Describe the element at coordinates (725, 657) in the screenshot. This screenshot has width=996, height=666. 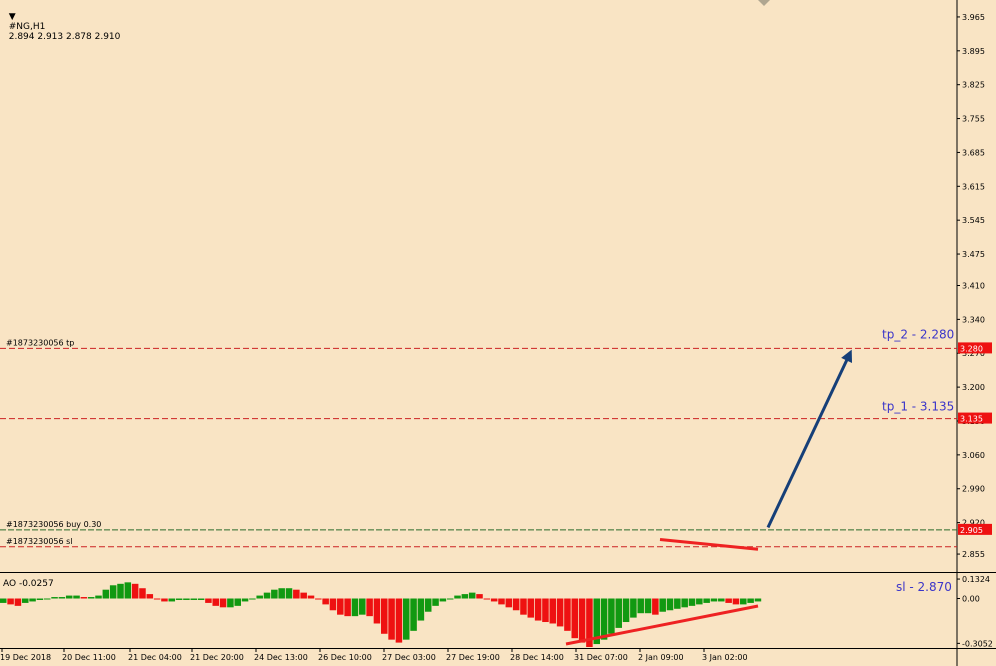
I see `x-tick-label: 3 Jan 02:00` at that location.